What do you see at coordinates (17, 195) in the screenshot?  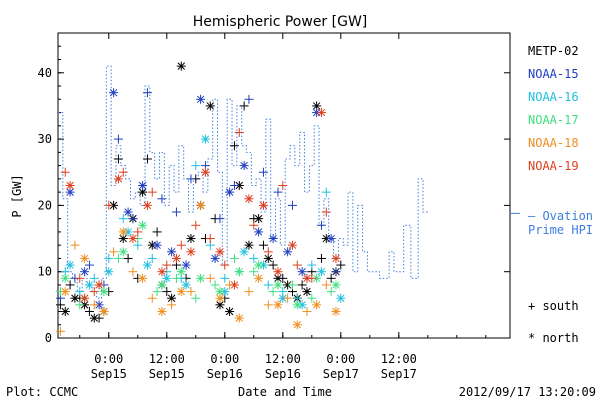 I see `y-axis-label: P [GW]` at bounding box center [17, 195].